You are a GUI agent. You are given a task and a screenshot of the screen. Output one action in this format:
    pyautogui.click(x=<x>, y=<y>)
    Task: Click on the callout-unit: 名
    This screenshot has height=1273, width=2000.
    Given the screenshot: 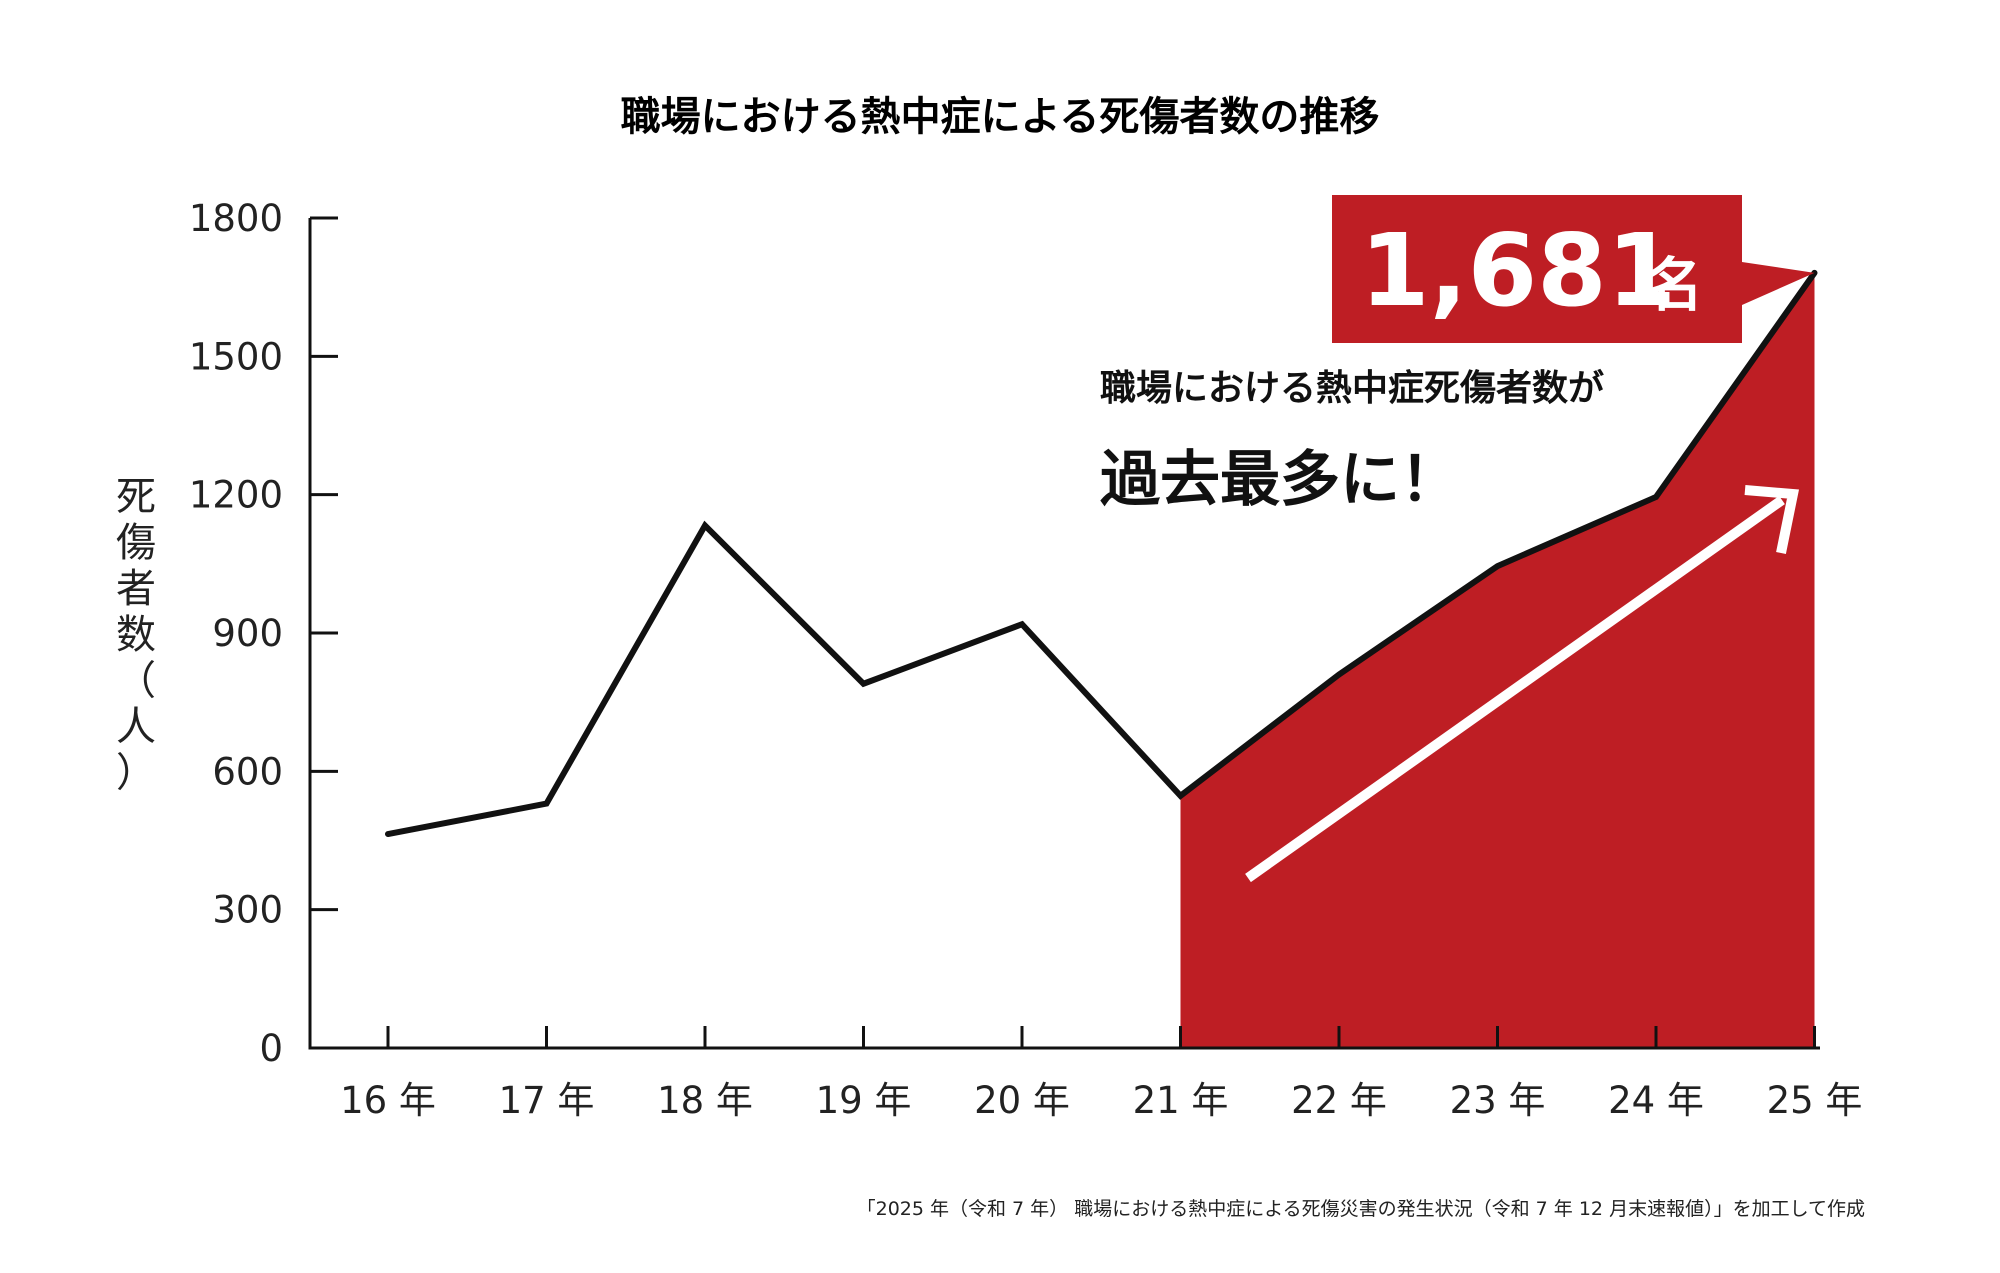 What is the action you would take?
    pyautogui.click(x=1674, y=285)
    